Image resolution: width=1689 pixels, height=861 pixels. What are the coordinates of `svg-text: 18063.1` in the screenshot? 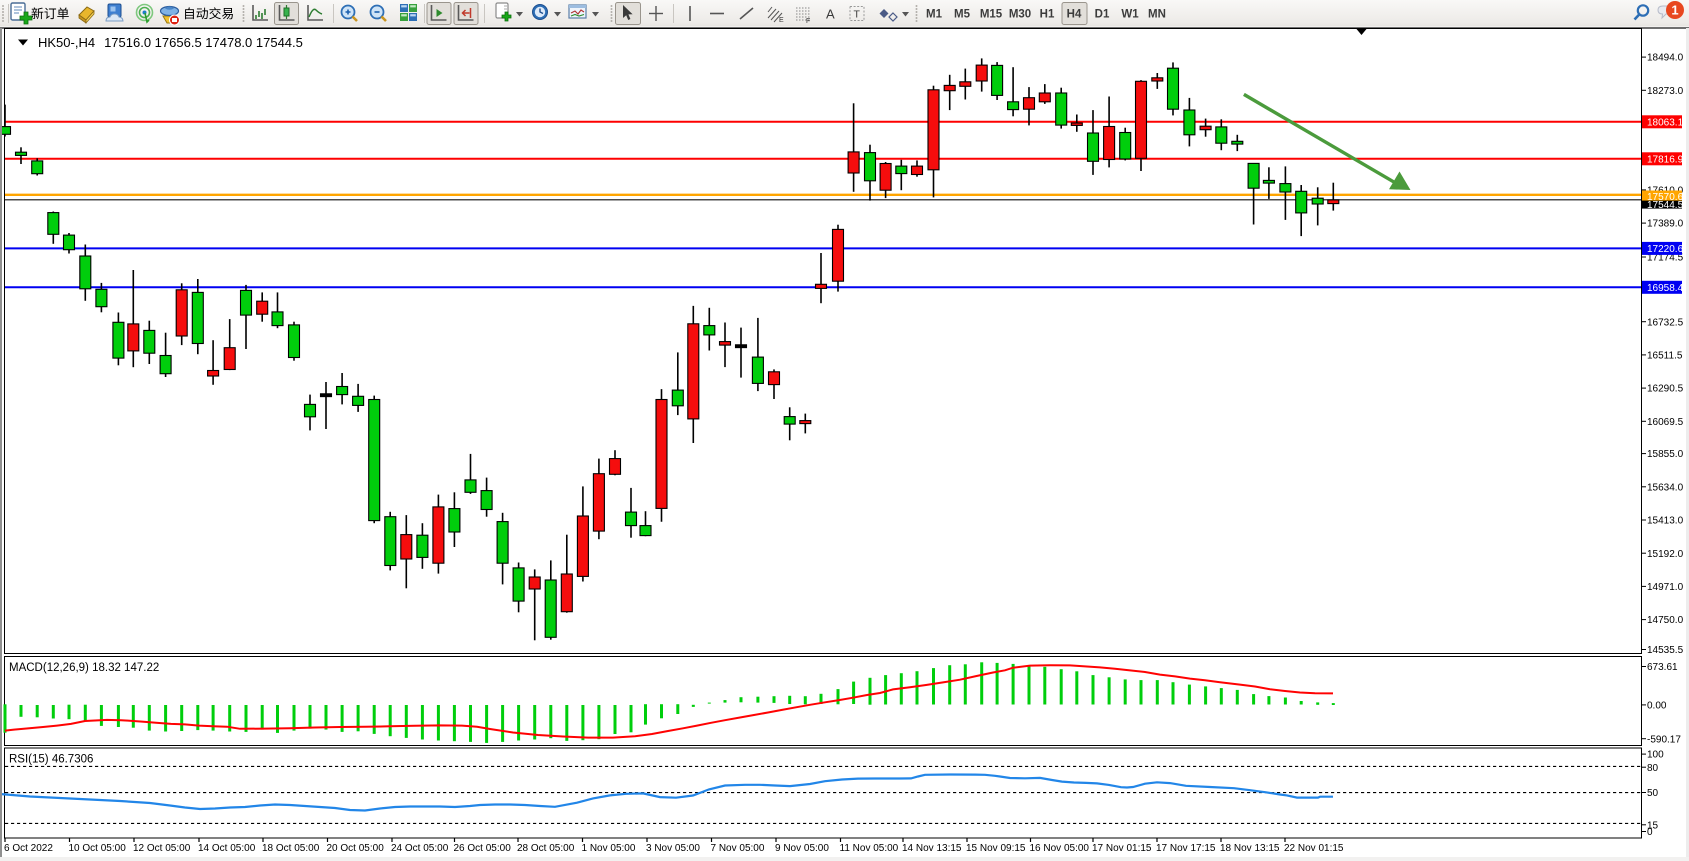 It's located at (1665, 122).